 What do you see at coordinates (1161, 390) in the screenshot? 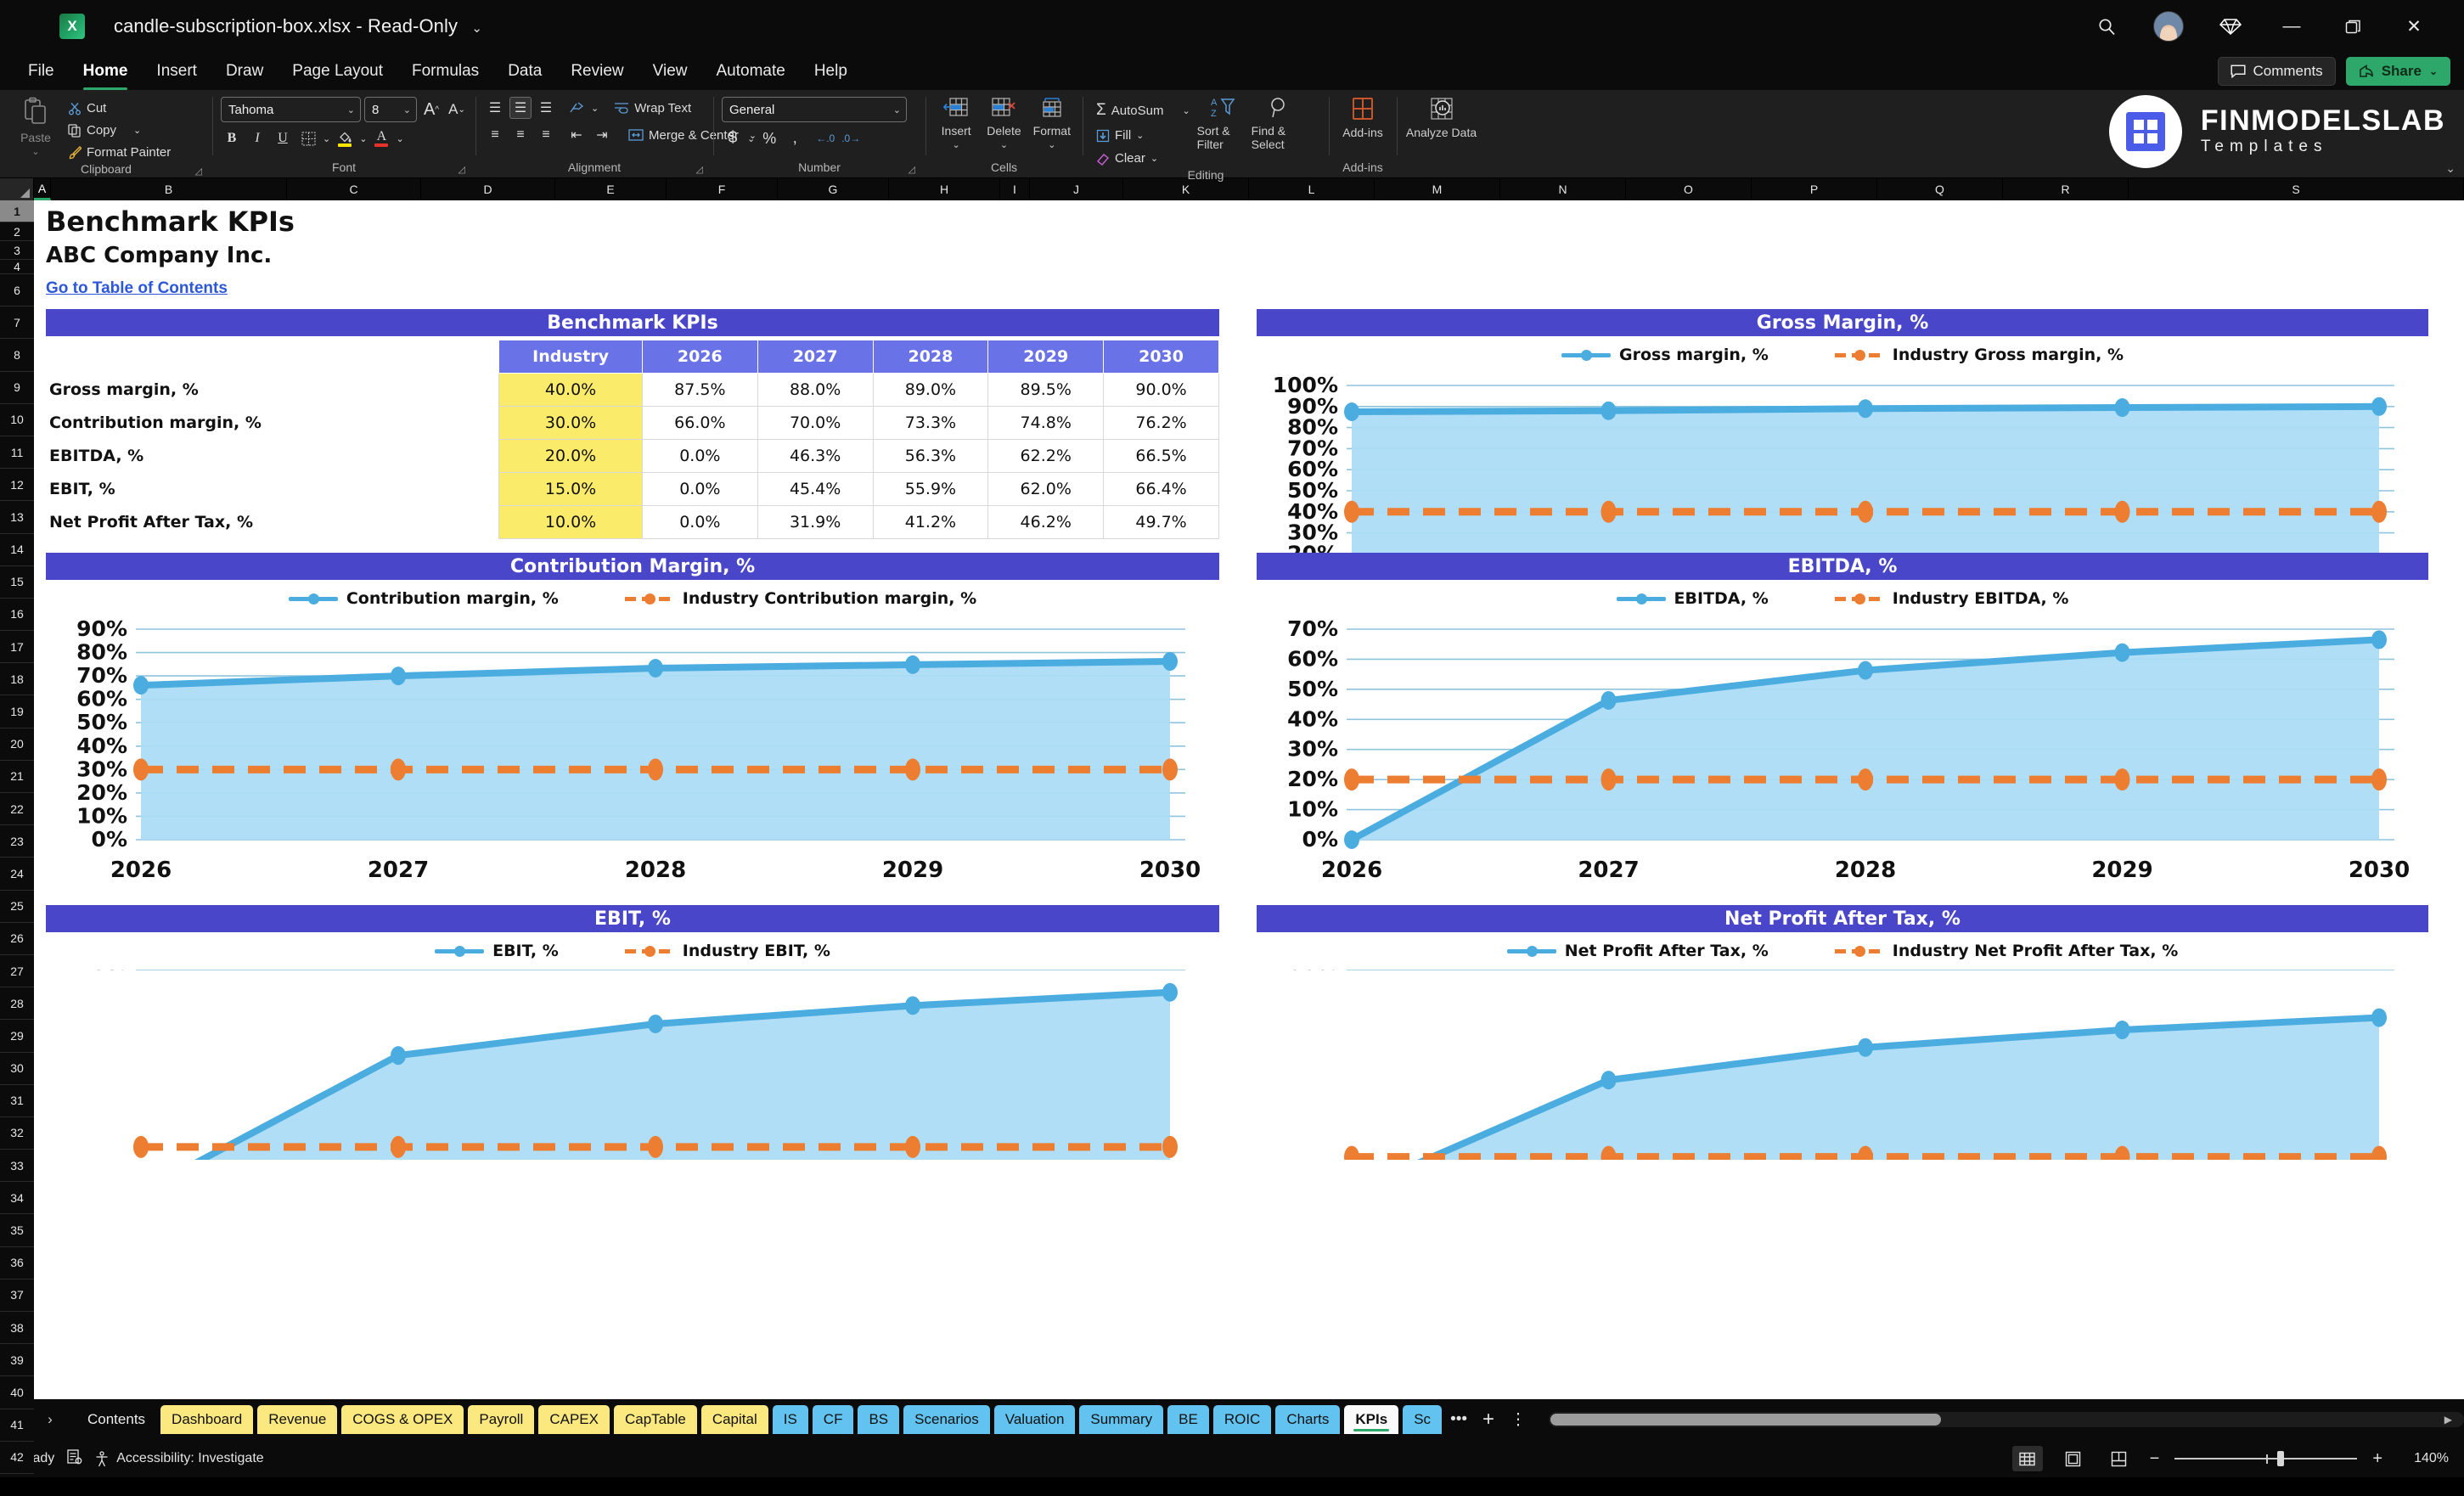
I see `cell-2030: 90.0%` at bounding box center [1161, 390].